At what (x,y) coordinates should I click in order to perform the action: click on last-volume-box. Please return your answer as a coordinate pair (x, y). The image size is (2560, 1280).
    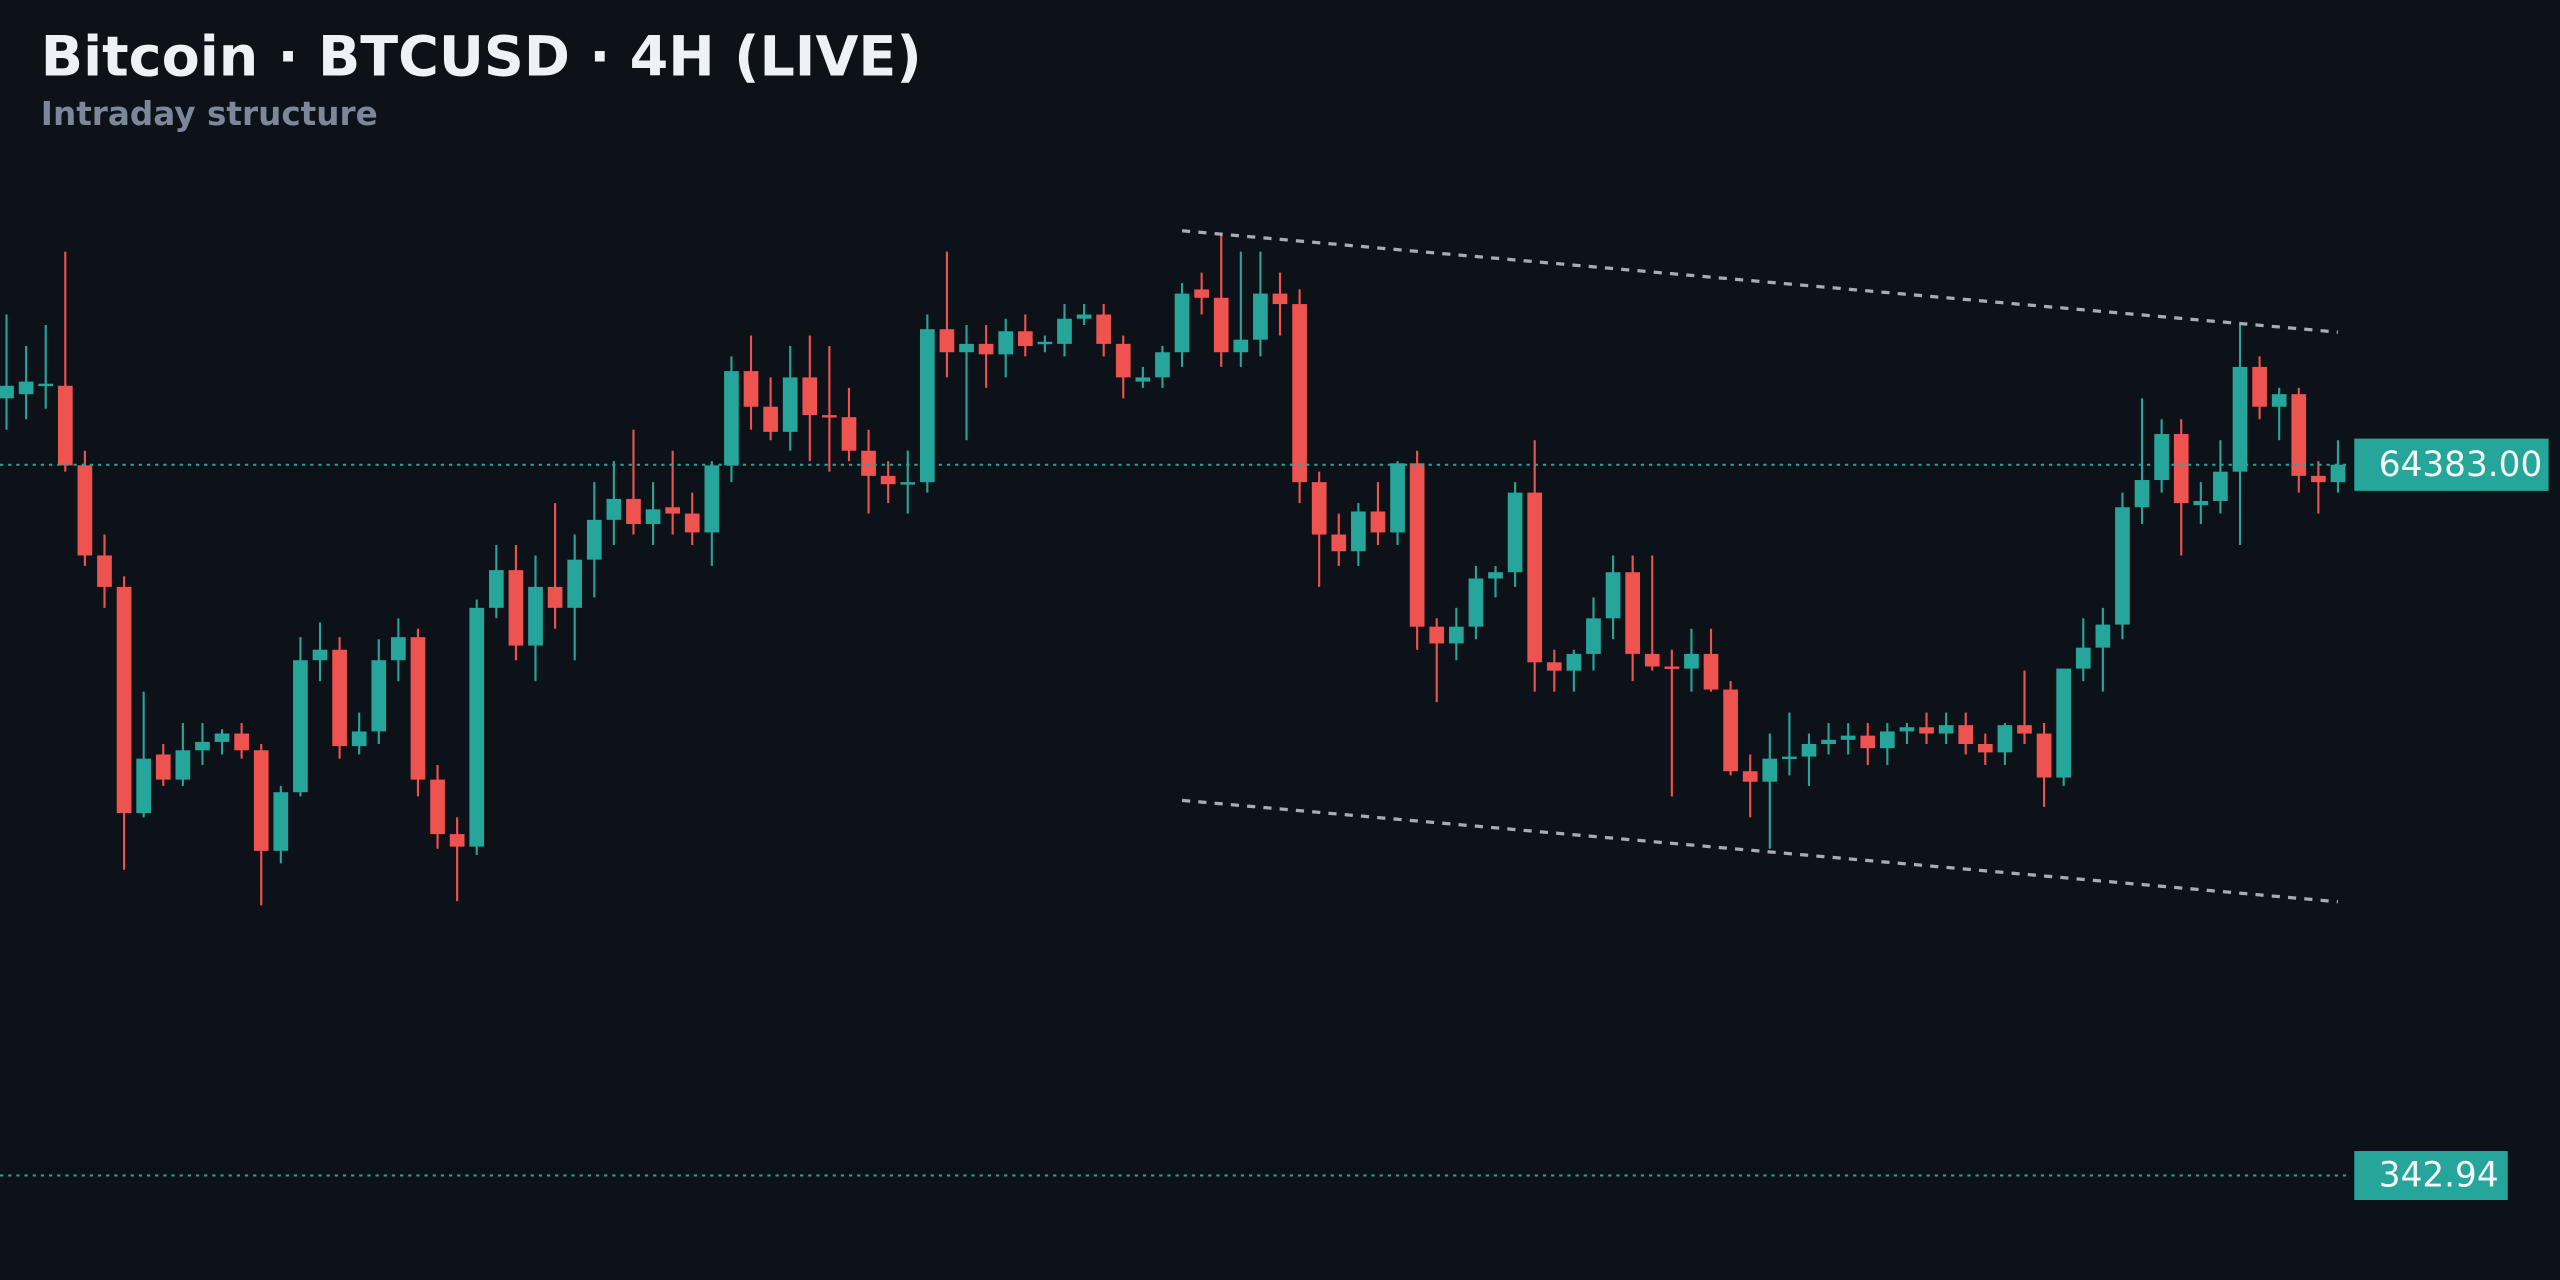
    Looking at the image, I should click on (2431, 1176).